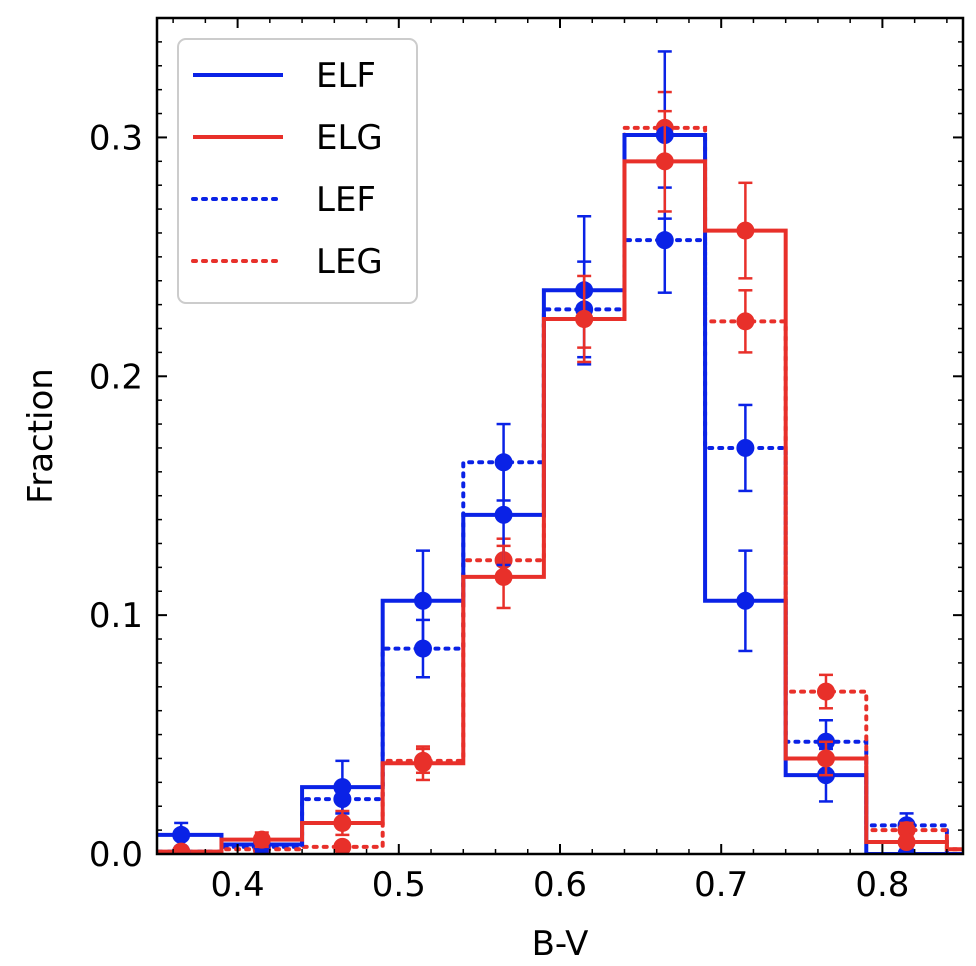  What do you see at coordinates (349, 262) in the screenshot?
I see `legend-label-leg: LEG` at bounding box center [349, 262].